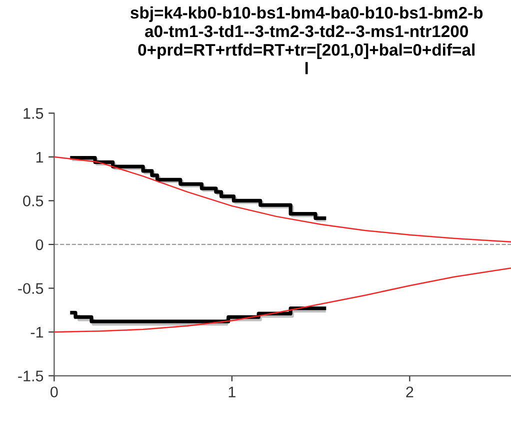 This screenshot has width=511, height=427. Describe the element at coordinates (410, 392) in the screenshot. I see `x-tick-label: 2` at that location.